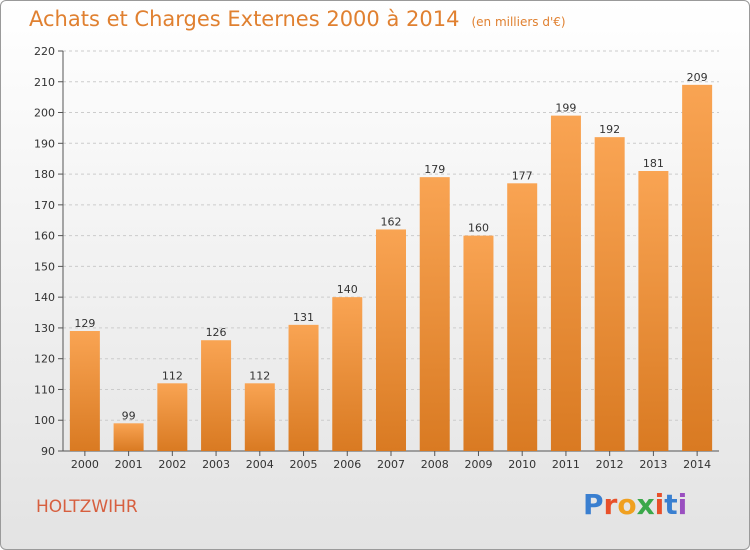 This screenshot has height=550, width=750. What do you see at coordinates (216, 332) in the screenshot?
I see `bar-value-label: 126` at bounding box center [216, 332].